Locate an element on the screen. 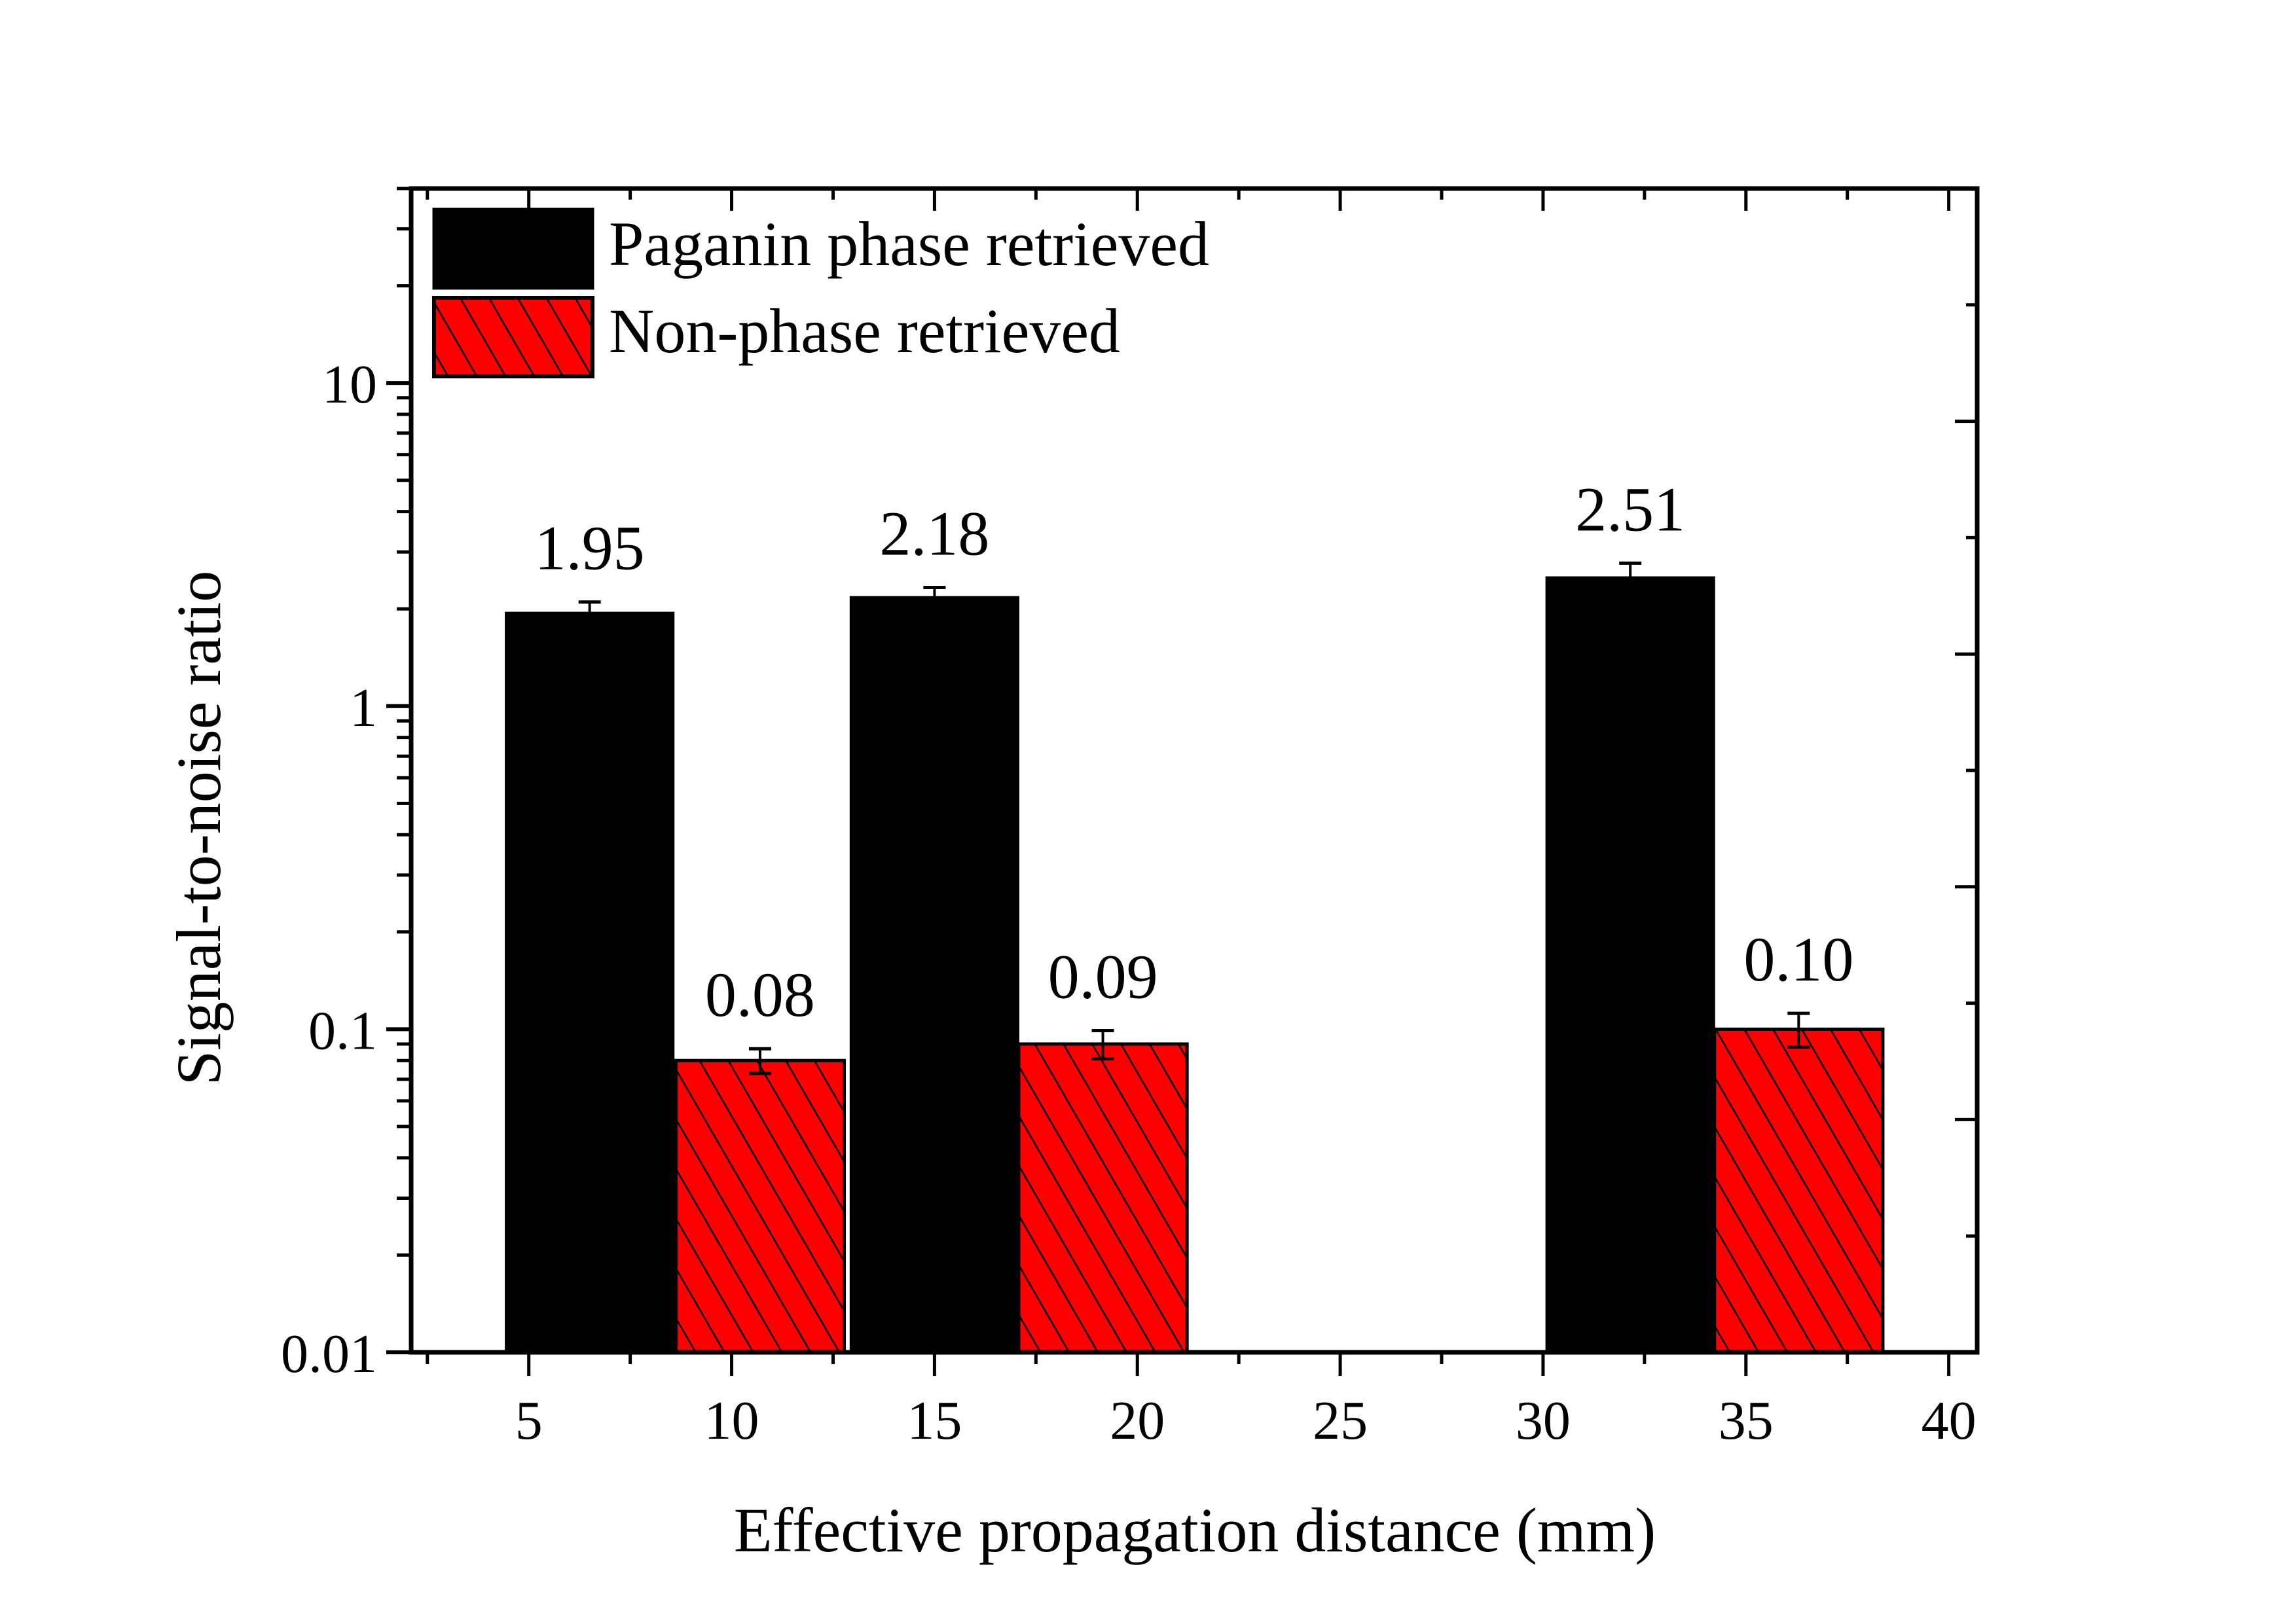  x-tick-label: 30 is located at coordinates (1543, 1420).